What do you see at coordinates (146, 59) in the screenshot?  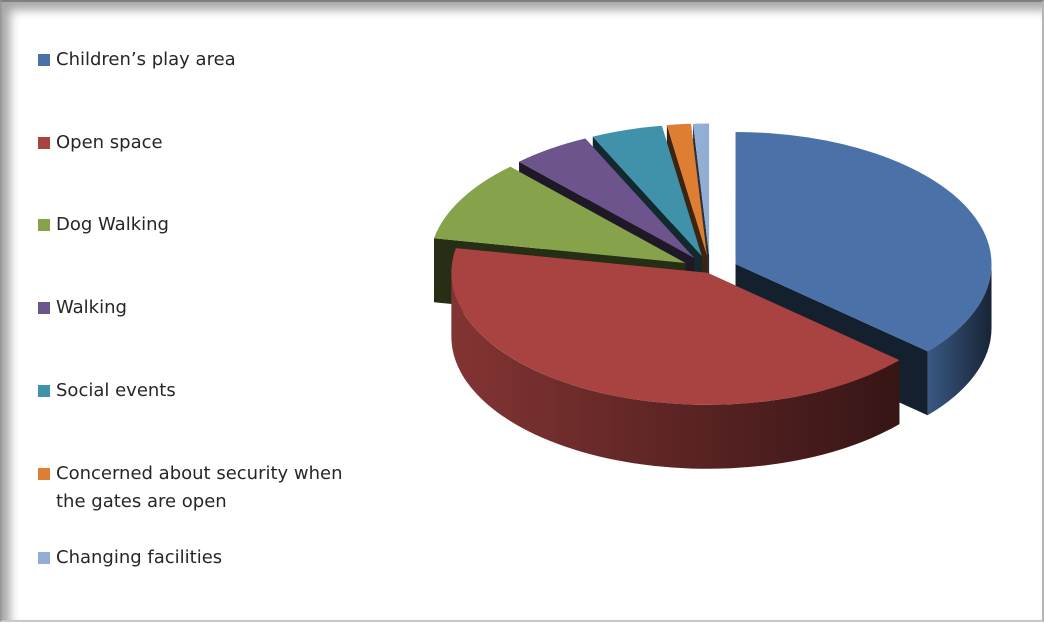 I see `legend-label: Children’s play area` at bounding box center [146, 59].